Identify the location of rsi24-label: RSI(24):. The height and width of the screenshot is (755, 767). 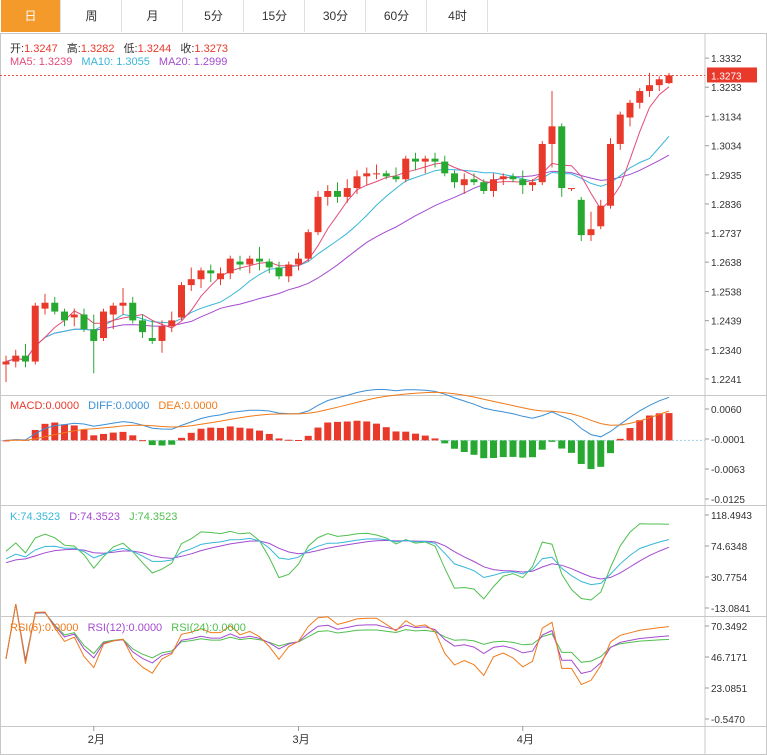
(192, 628).